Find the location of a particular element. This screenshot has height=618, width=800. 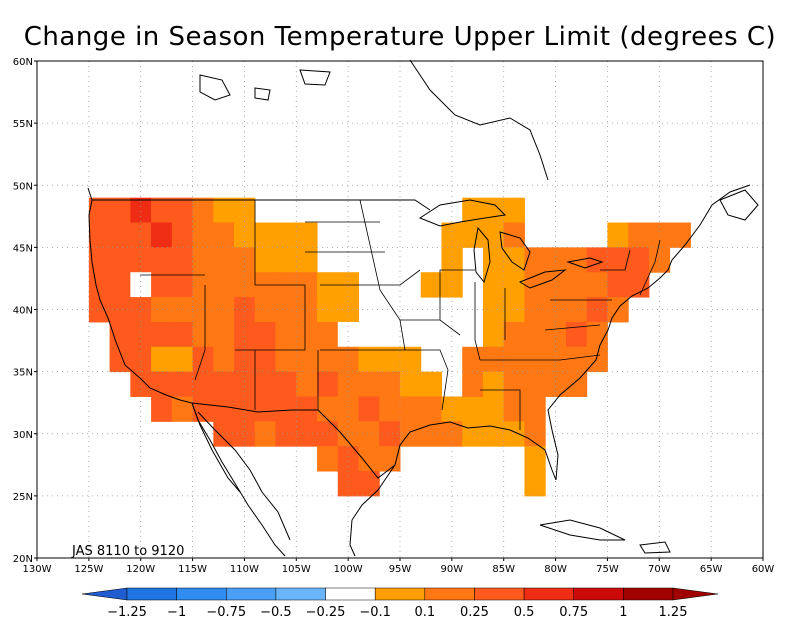

lat-tick-label: 45N is located at coordinates (23, 248).